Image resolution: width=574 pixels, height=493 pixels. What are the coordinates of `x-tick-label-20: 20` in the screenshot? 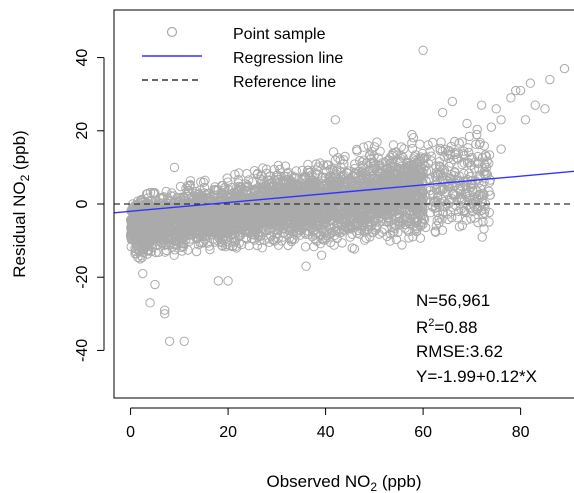 It's located at (228, 432).